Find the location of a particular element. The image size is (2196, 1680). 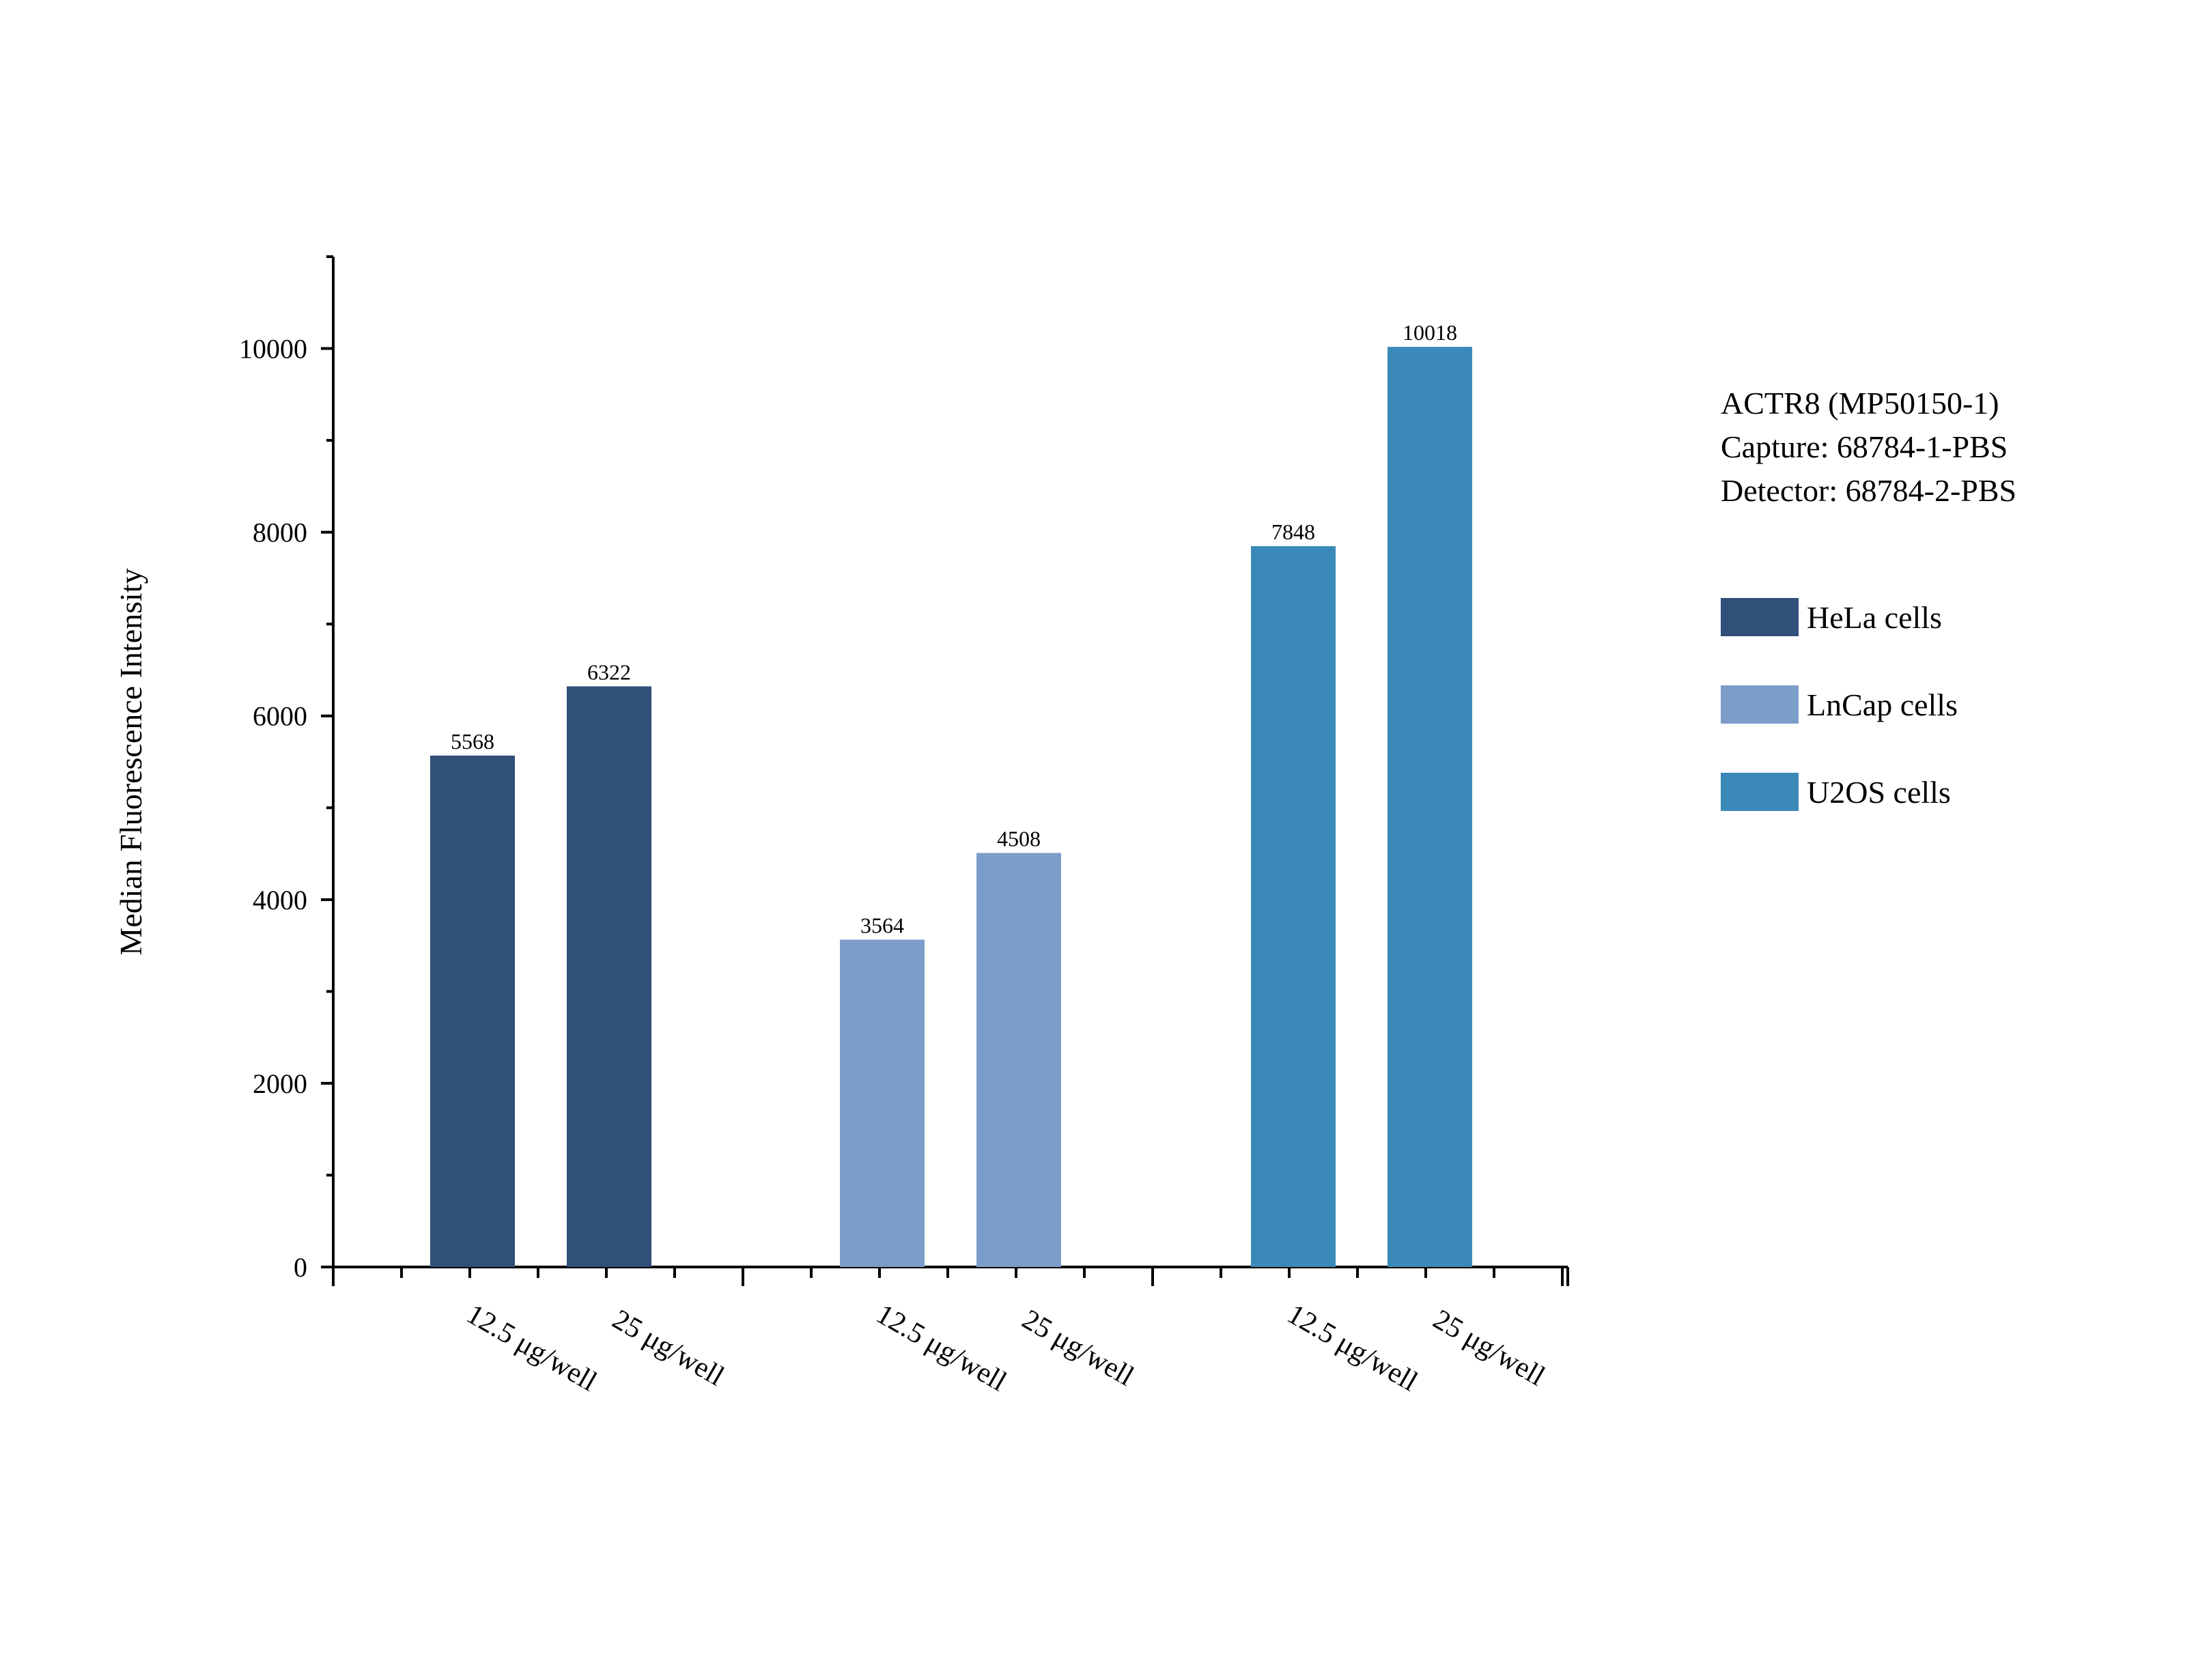

legend-label: U2OS cells is located at coordinates (1879, 792).